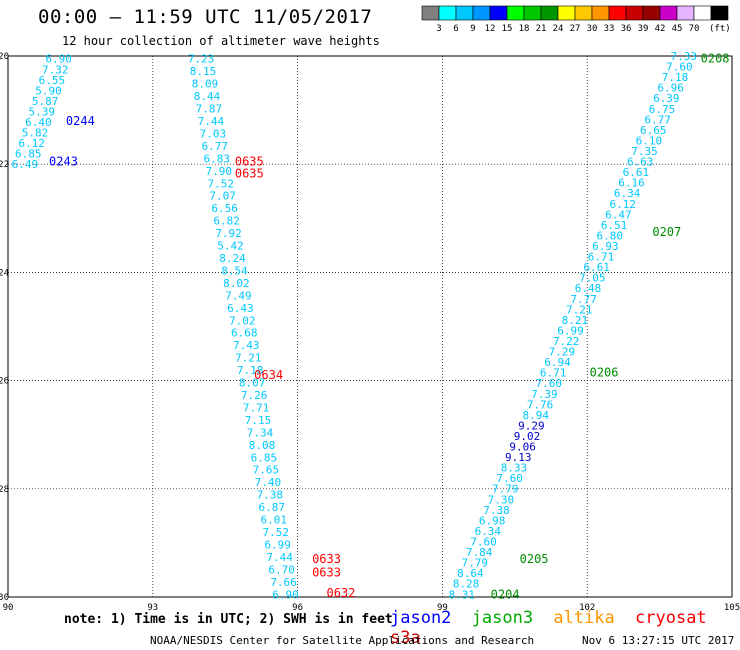 This screenshot has height=650, width=740. I want to click on wave-height-value: 8.09, so click(205, 84).